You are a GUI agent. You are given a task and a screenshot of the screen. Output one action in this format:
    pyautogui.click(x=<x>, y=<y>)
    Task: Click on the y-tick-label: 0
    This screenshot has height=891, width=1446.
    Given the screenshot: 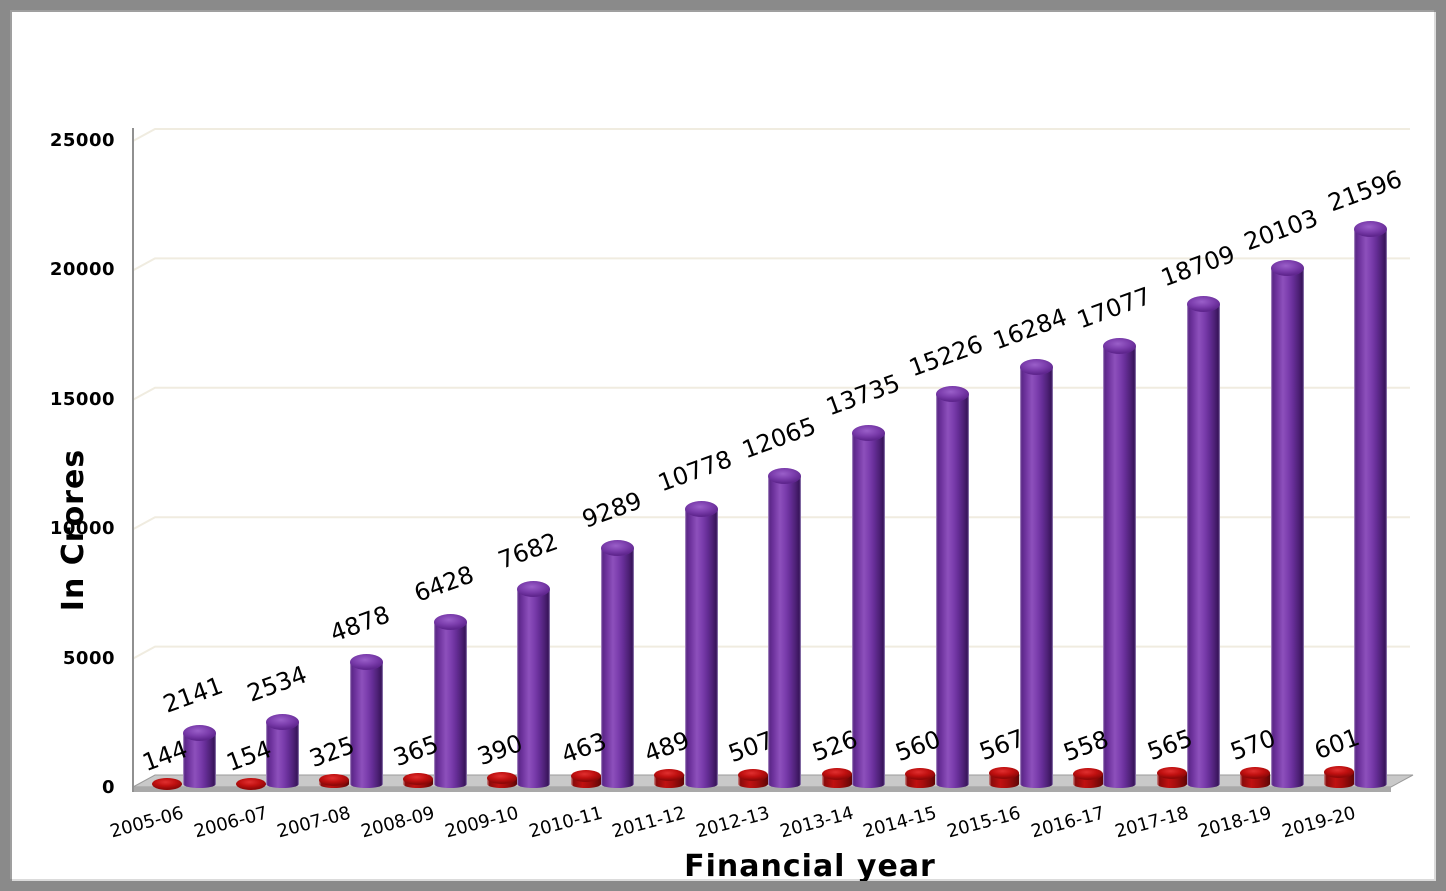 What is the action you would take?
    pyautogui.click(x=108, y=787)
    